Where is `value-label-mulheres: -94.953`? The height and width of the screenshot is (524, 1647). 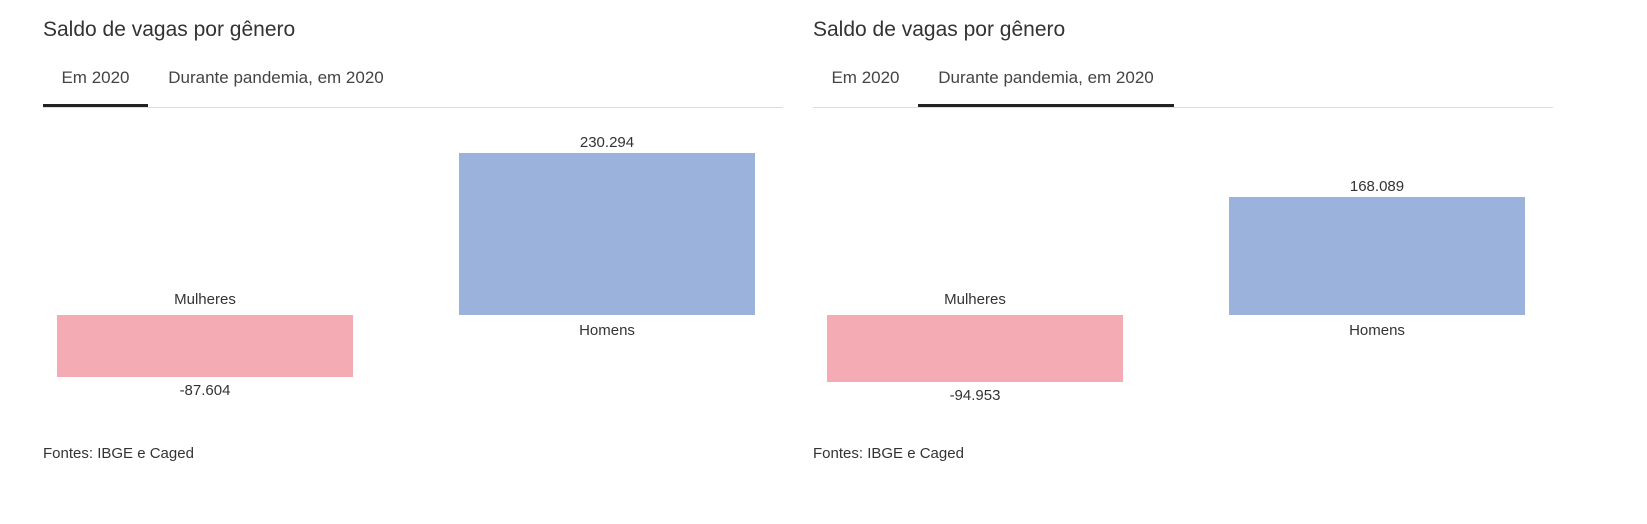
value-label-mulheres: -94.953 is located at coordinates (975, 395).